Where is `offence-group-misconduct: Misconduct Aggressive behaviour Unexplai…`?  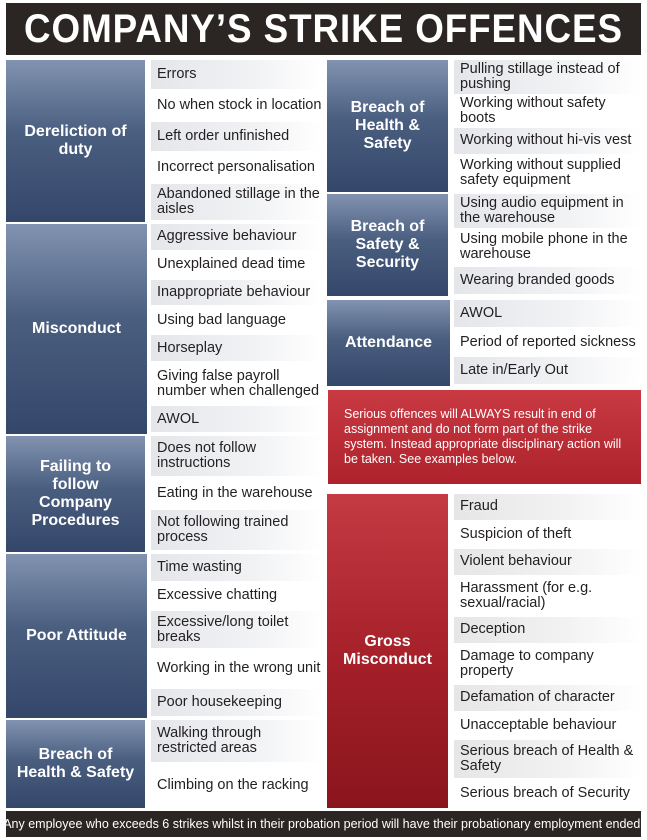
offence-group-misconduct: Misconduct Aggressive behaviour Unexplai… is located at coordinates (164, 329).